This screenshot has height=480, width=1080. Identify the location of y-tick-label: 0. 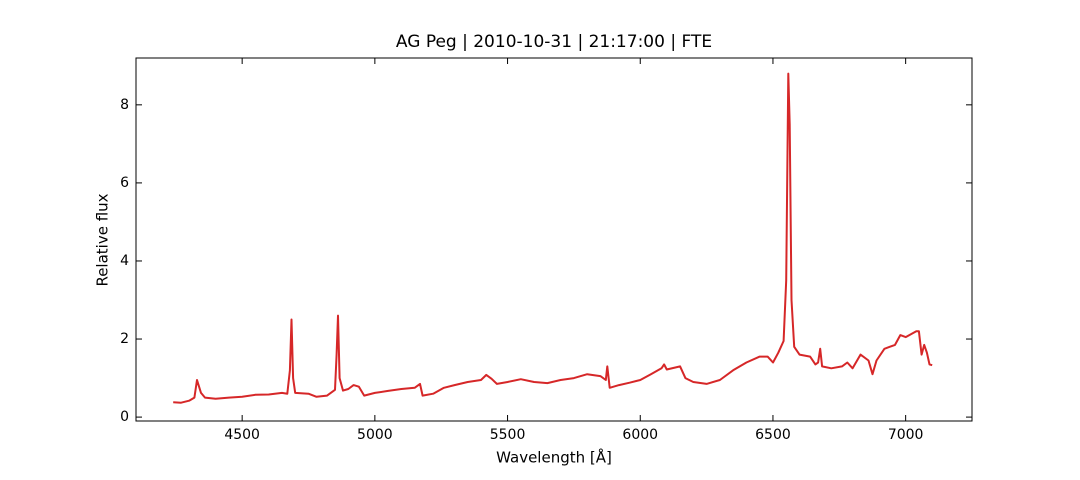
(124, 417).